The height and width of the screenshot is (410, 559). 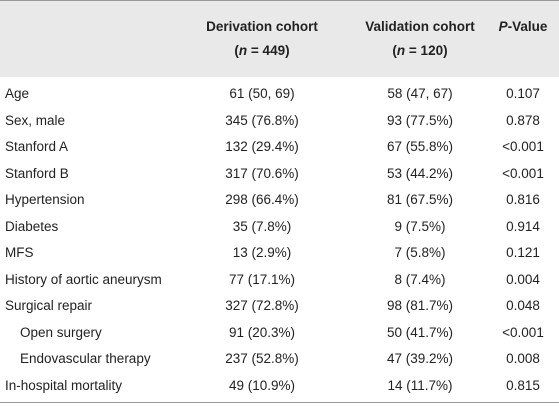 I want to click on header-n: (n = 120), so click(x=420, y=51).